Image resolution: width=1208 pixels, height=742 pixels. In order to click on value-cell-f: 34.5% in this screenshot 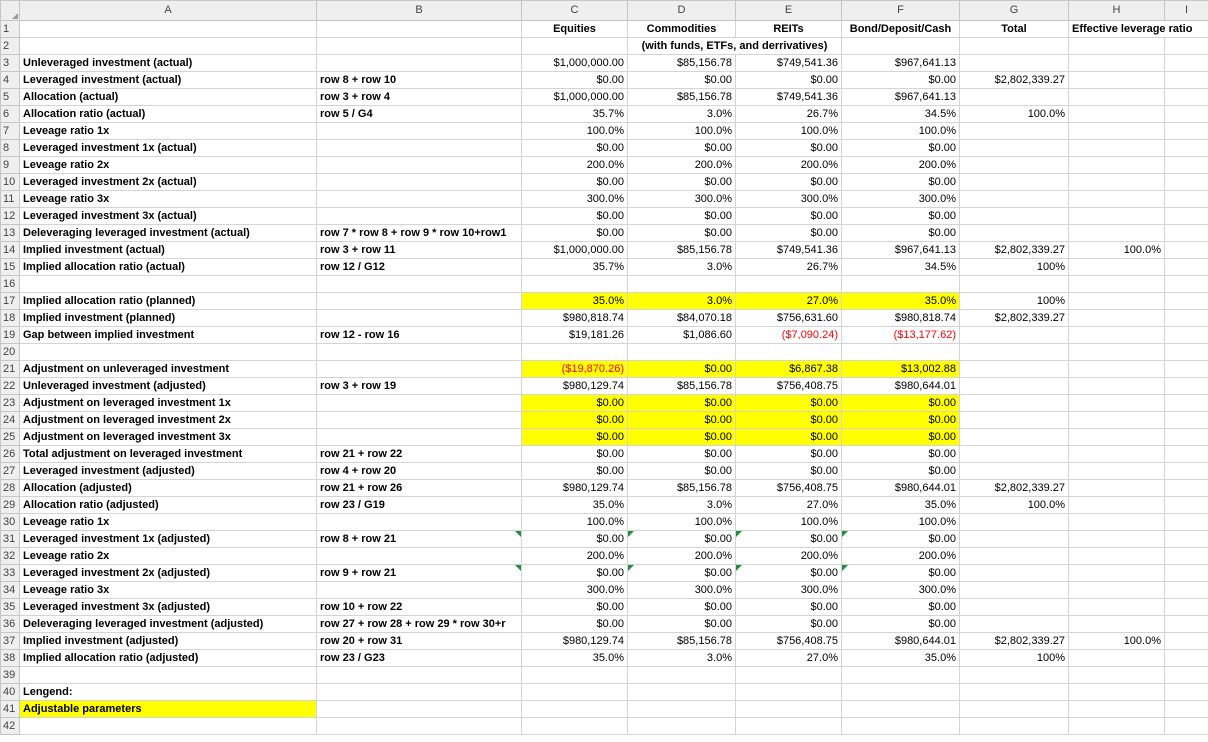, I will do `click(900, 114)`.